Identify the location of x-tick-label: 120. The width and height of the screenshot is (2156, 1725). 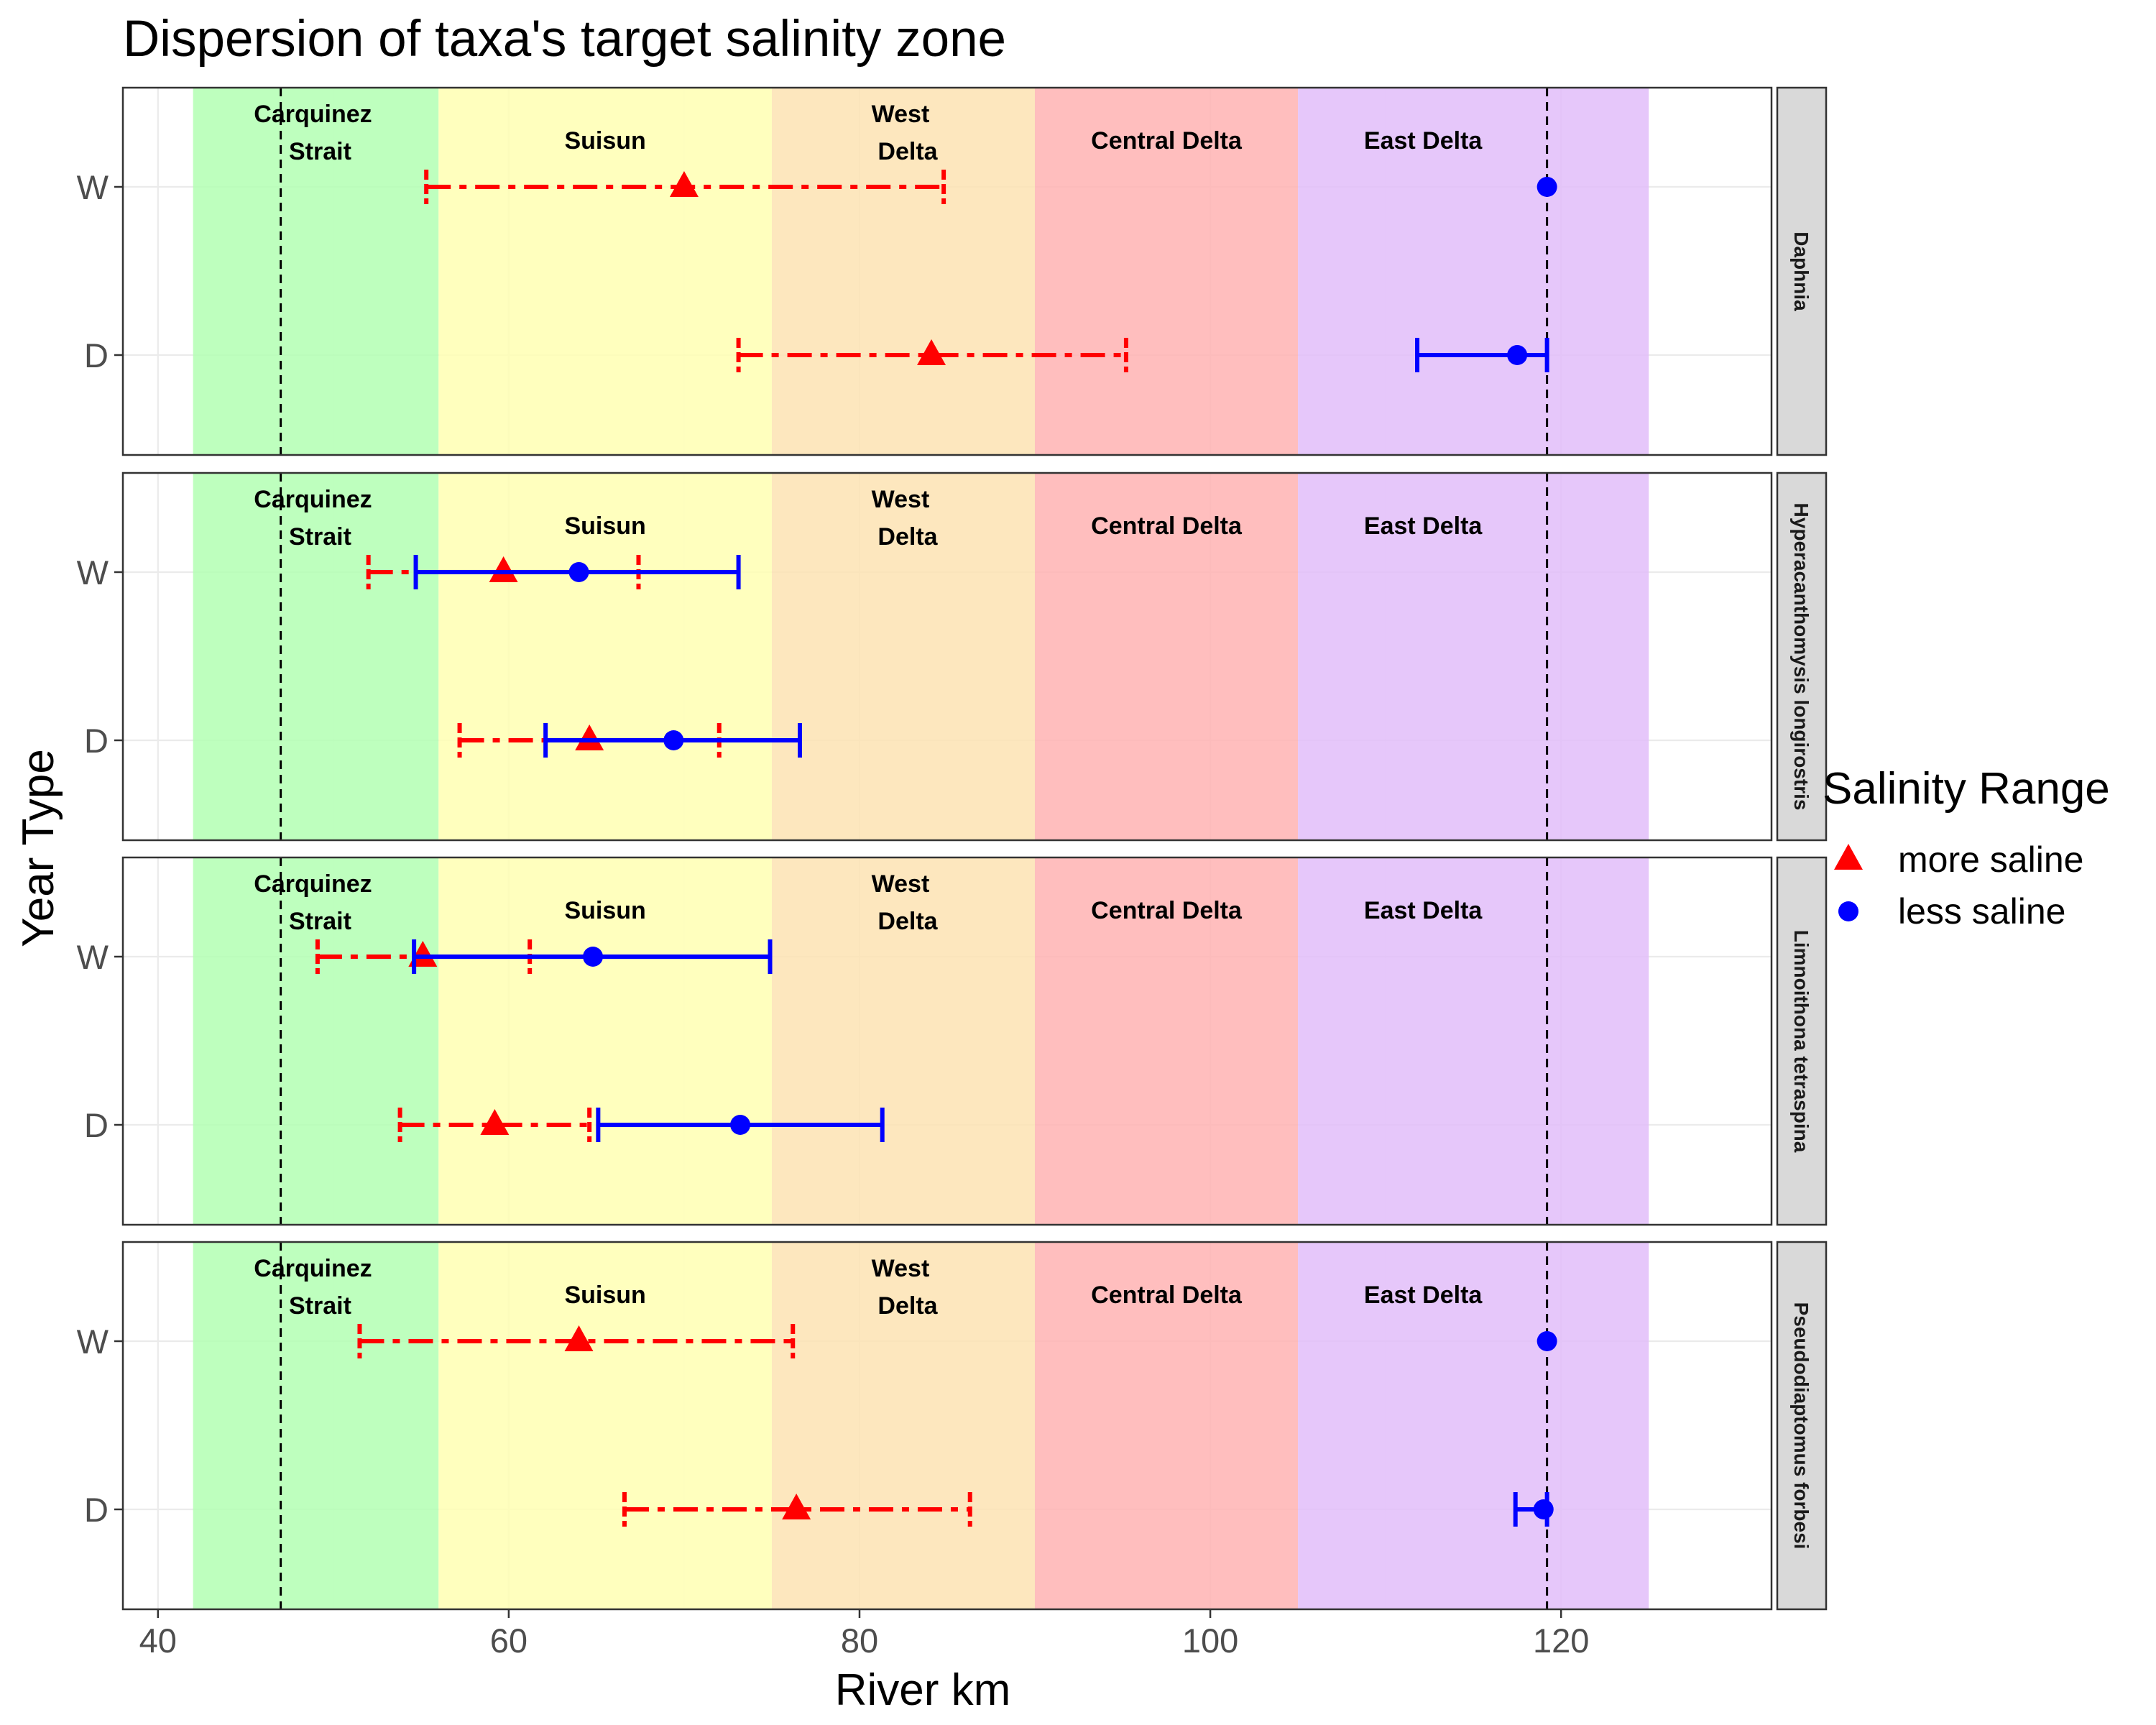
(1561, 1641).